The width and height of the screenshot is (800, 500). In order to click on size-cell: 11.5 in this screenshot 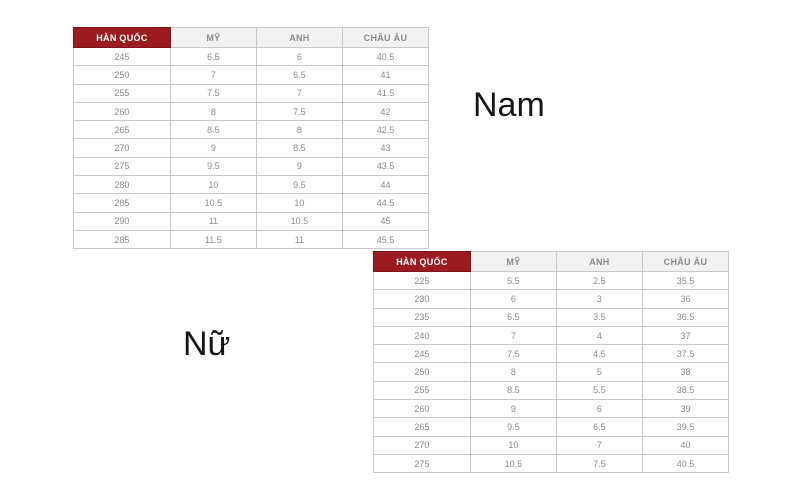, I will do `click(213, 239)`.